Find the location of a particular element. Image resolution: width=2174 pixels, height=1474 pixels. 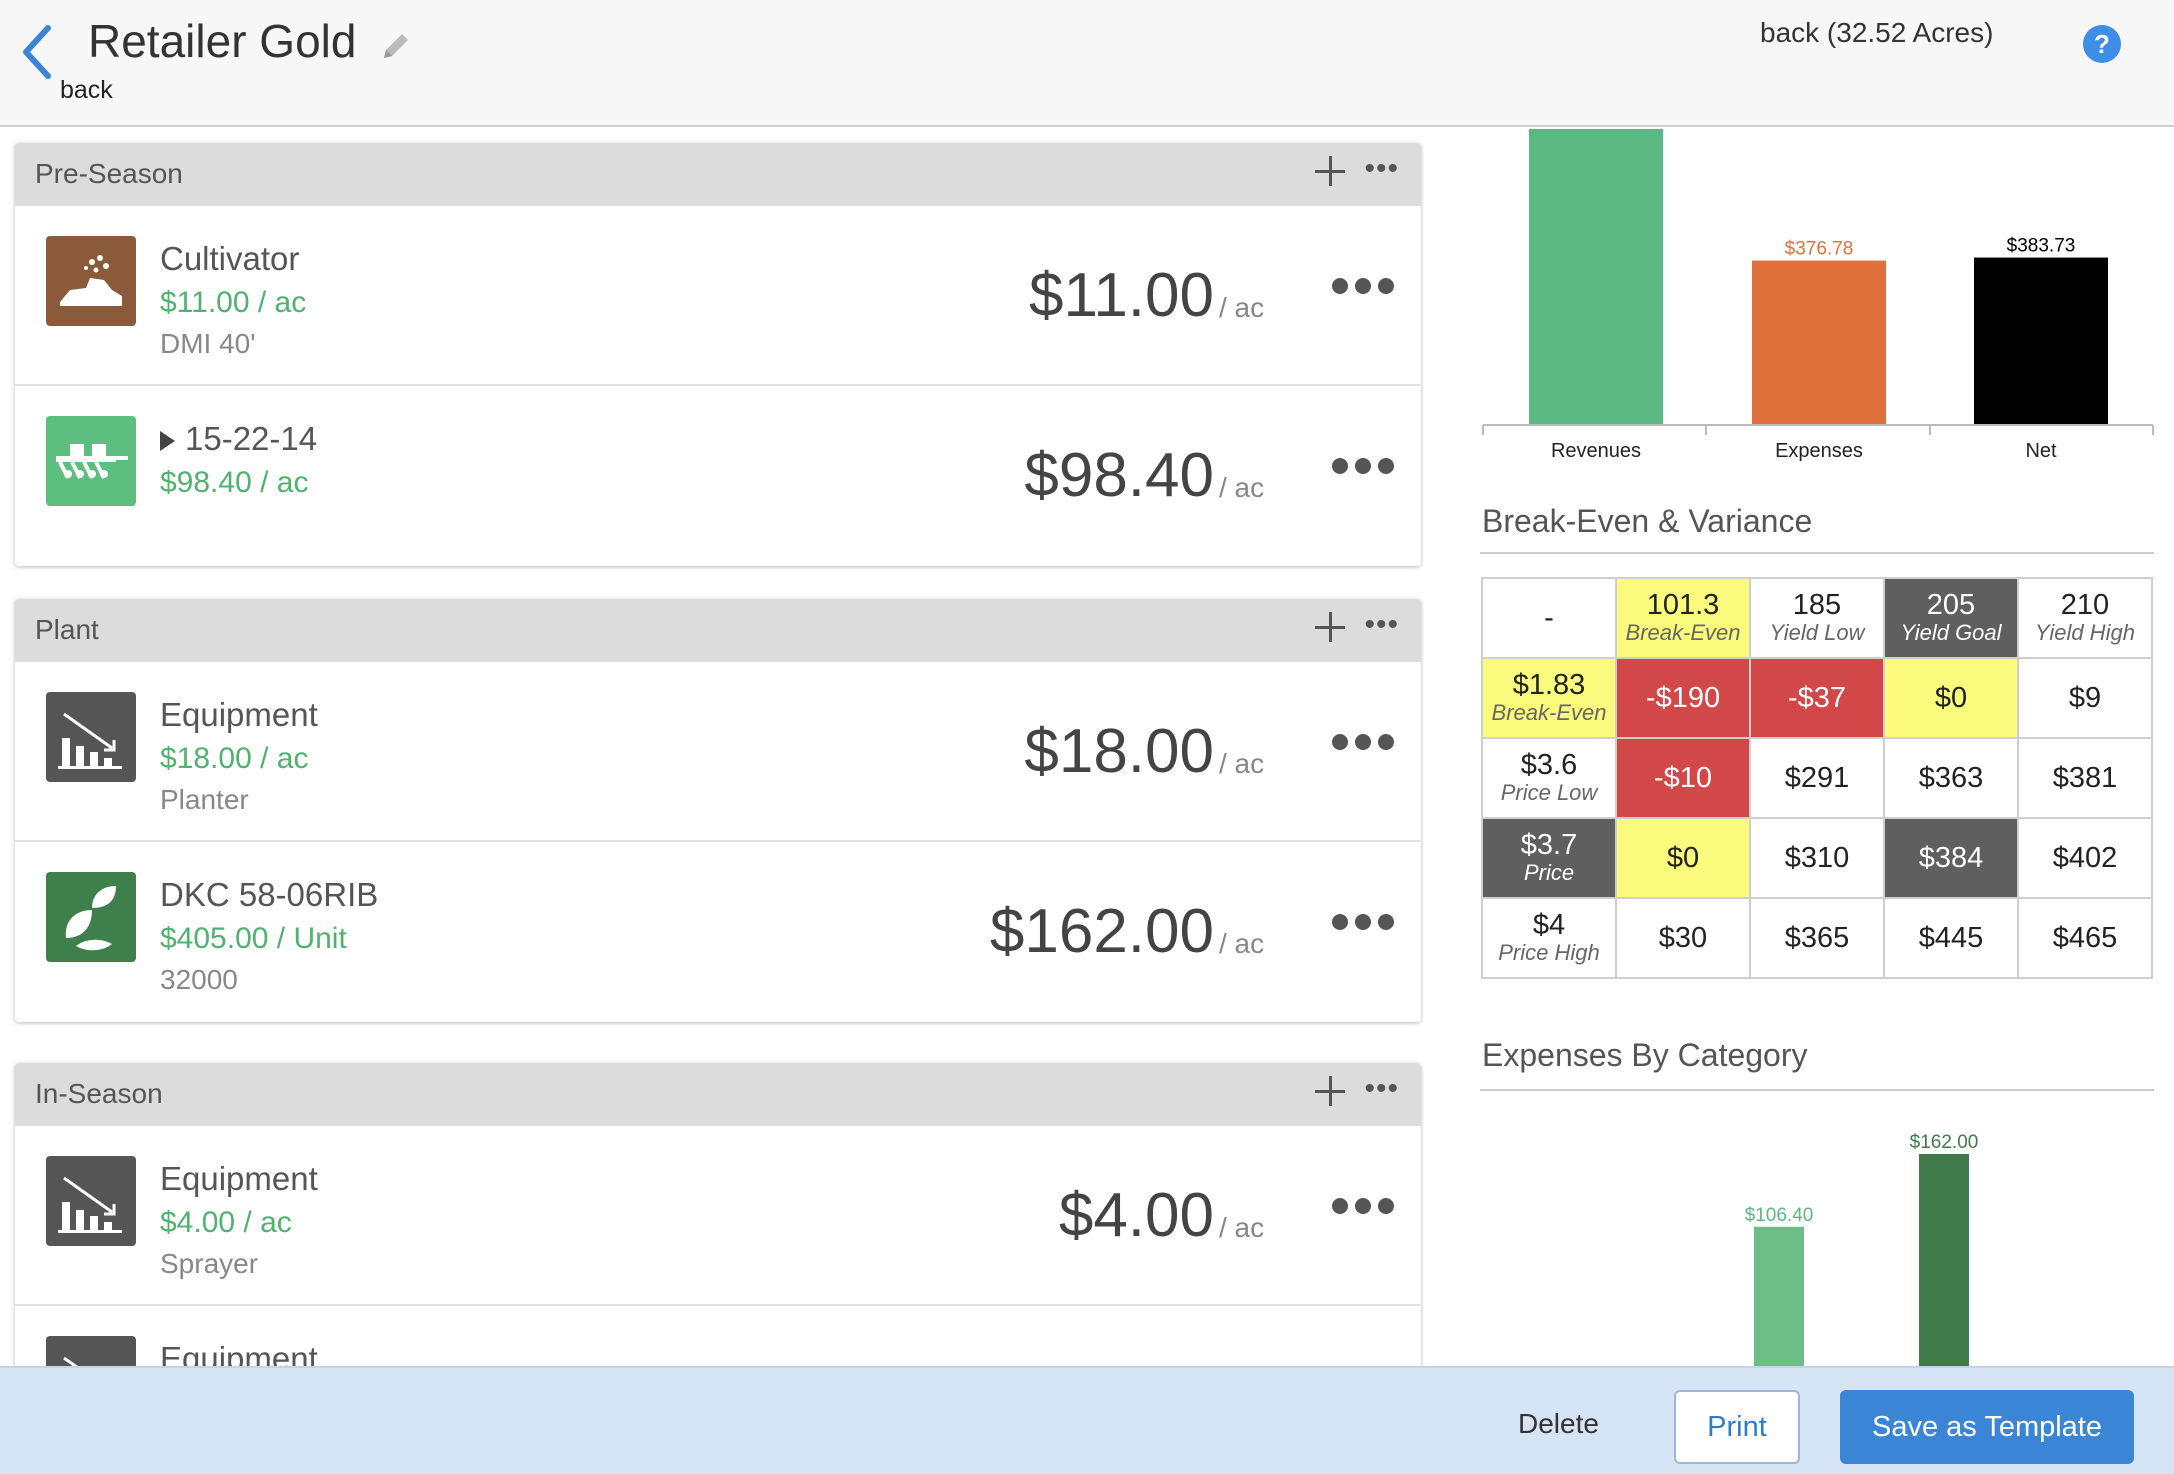

yield-value: 210 is located at coordinates (2085, 605).